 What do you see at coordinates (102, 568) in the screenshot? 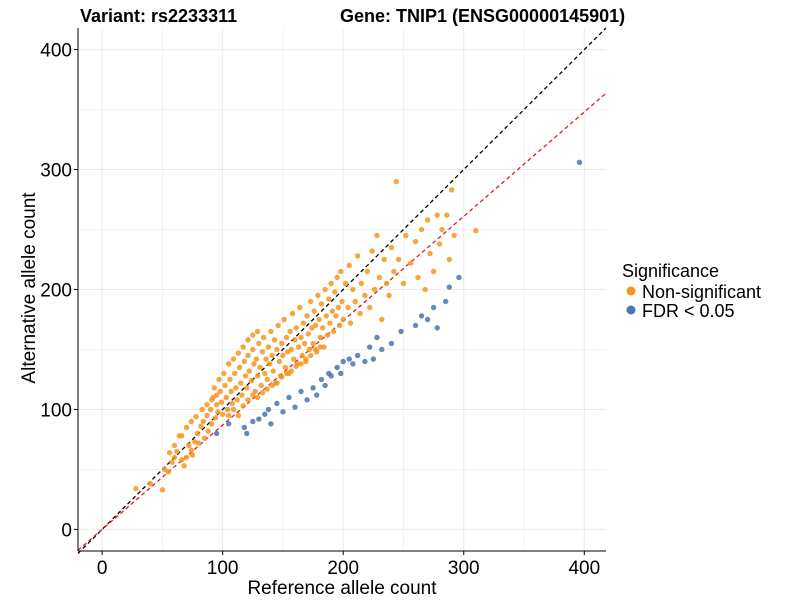
I see `x-tick-label: 0` at bounding box center [102, 568].